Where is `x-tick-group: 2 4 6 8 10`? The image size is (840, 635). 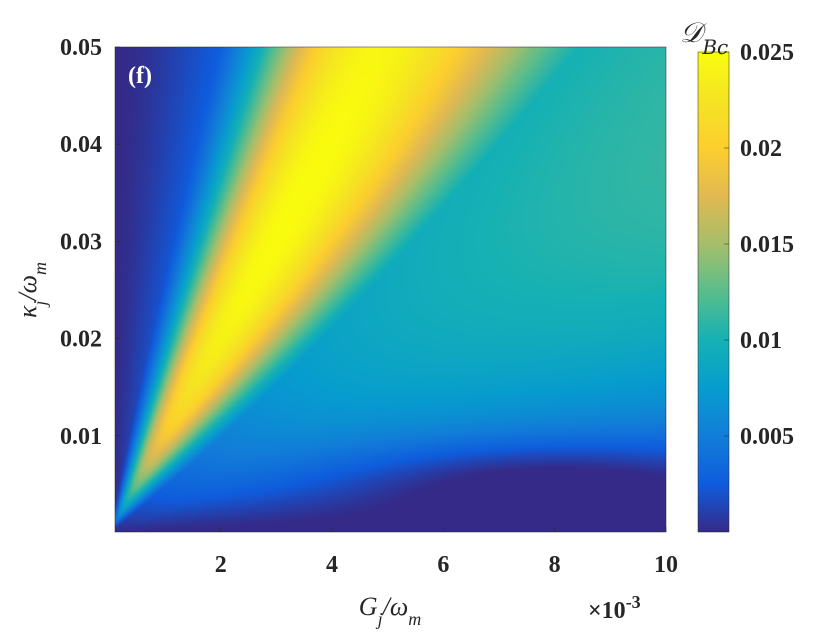 x-tick-group: 2 4 6 8 10 is located at coordinates (446, 552).